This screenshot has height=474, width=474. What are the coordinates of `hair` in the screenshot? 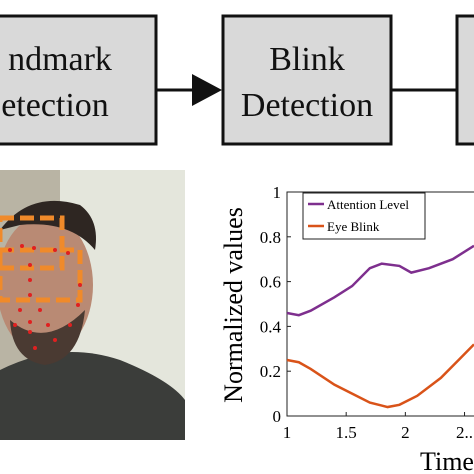 It's located at (48, 225).